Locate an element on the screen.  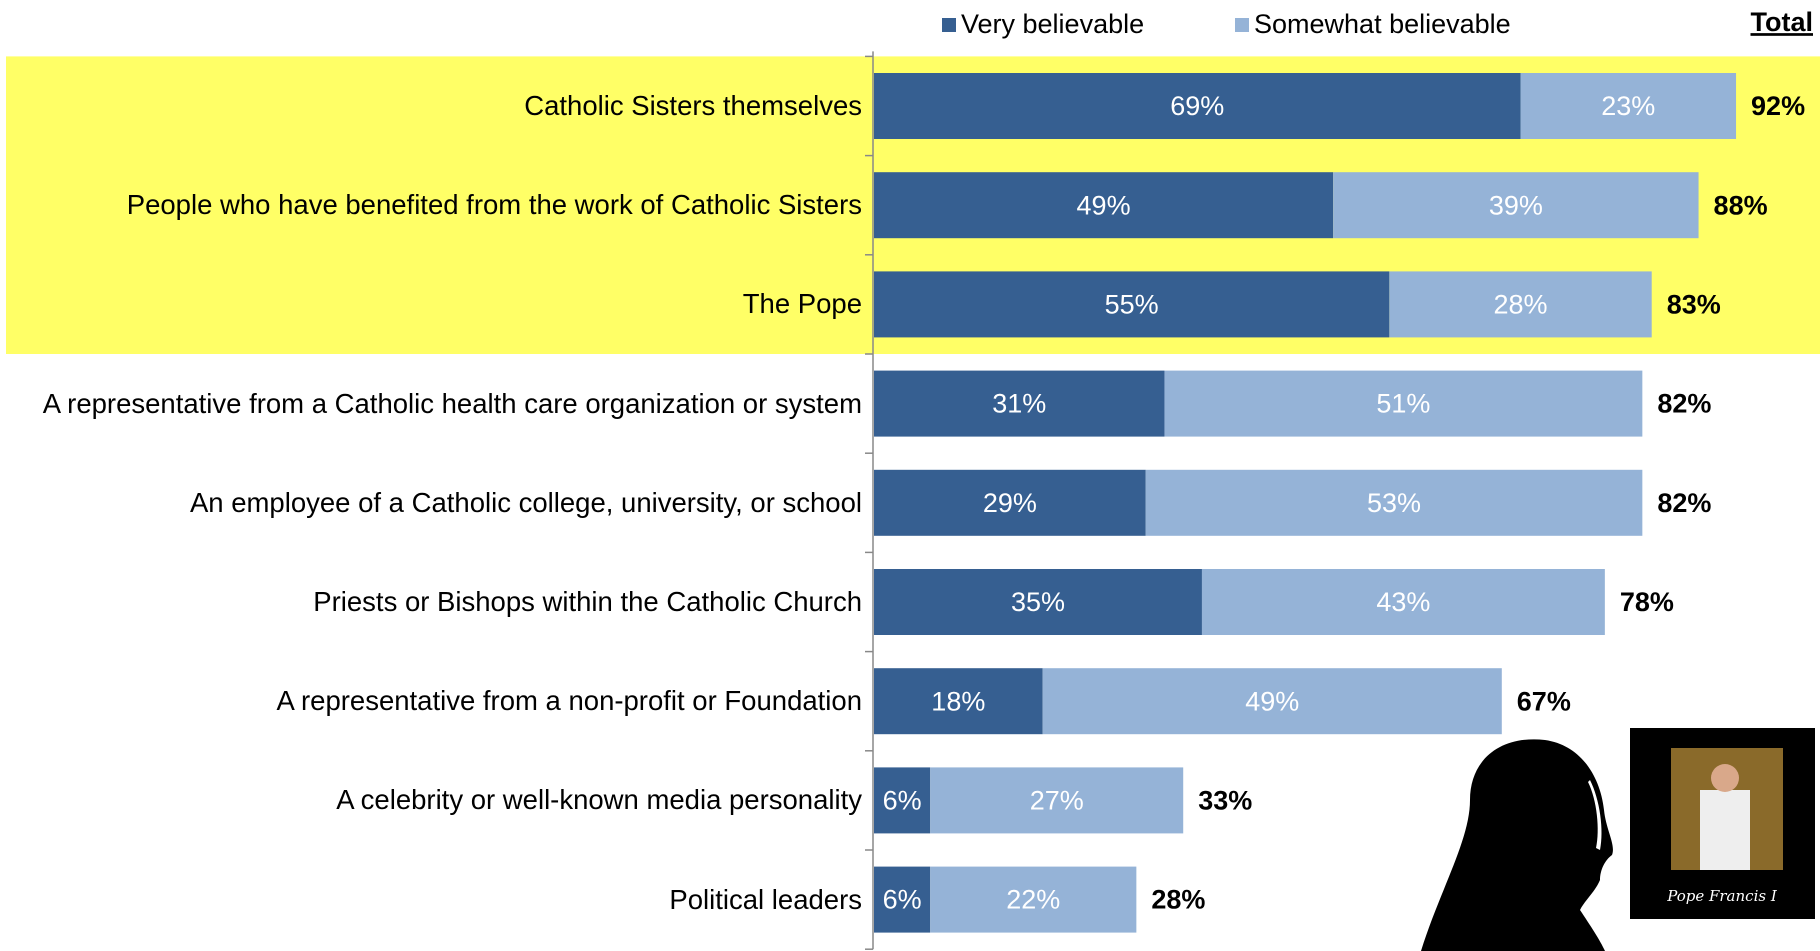
value-label: 31% is located at coordinates (1019, 404).